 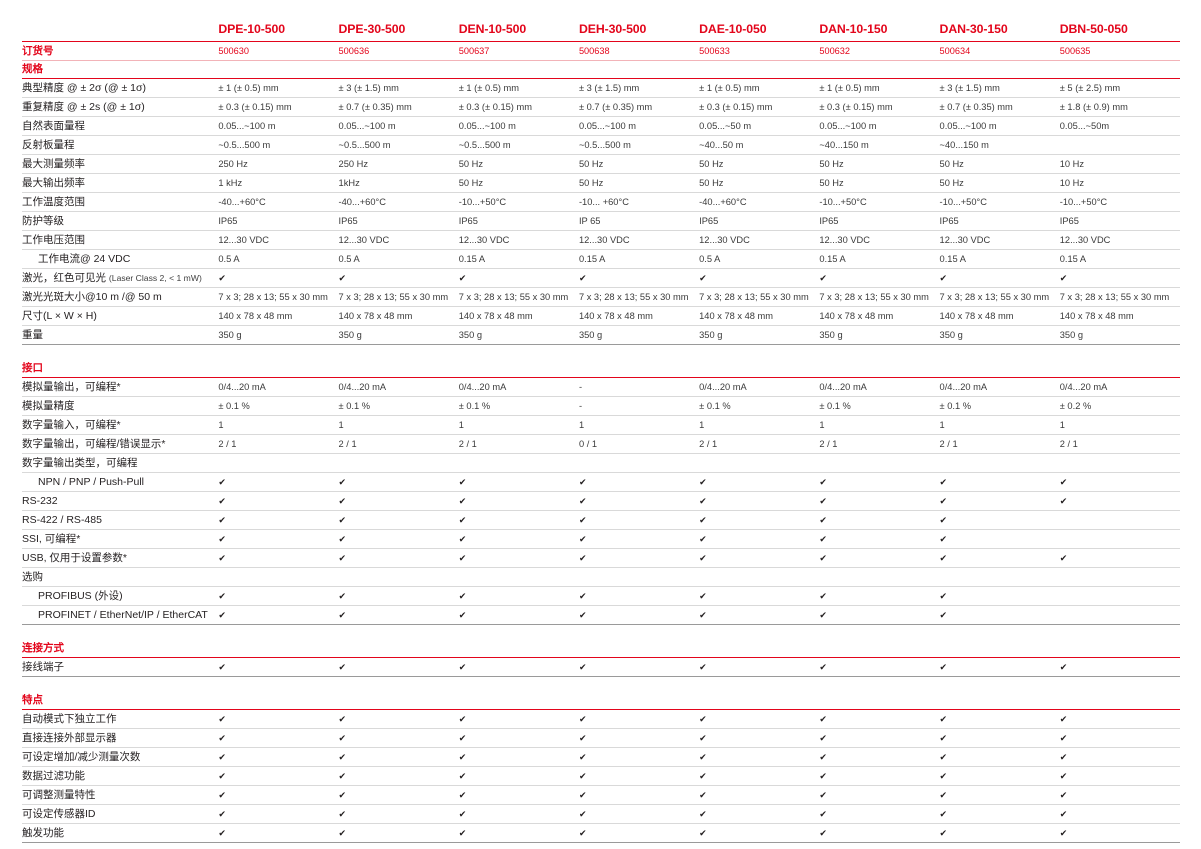 What do you see at coordinates (40, 500) in the screenshot?
I see `spec-row-label-text: RS-232` at bounding box center [40, 500].